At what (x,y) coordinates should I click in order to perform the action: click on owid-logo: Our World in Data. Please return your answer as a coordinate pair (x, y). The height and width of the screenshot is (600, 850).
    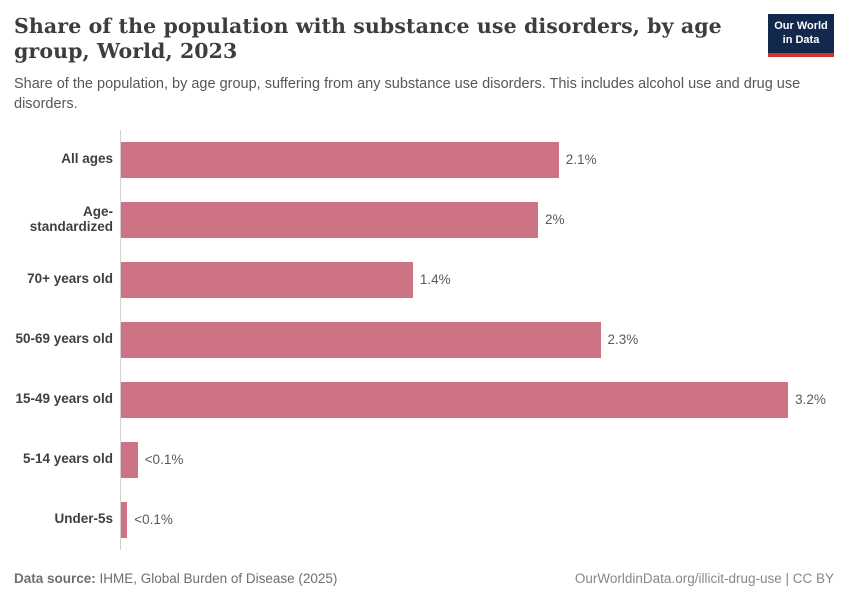
    Looking at the image, I should click on (801, 35).